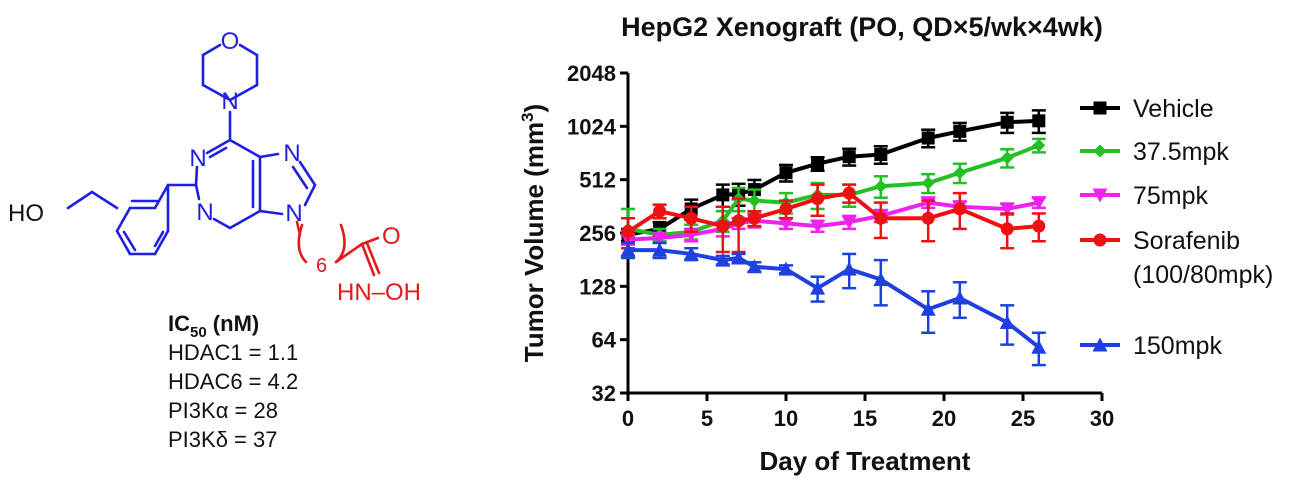 This screenshot has width=1307, height=485. I want to click on legend-label: Sorafenib, so click(1186, 241).